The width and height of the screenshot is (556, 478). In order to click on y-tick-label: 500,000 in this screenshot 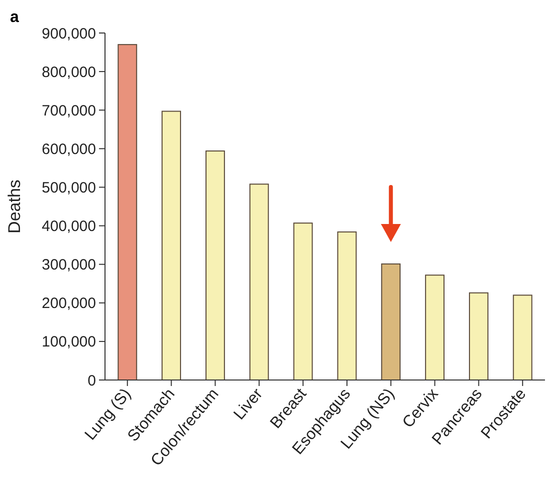, I will do `click(69, 187)`.